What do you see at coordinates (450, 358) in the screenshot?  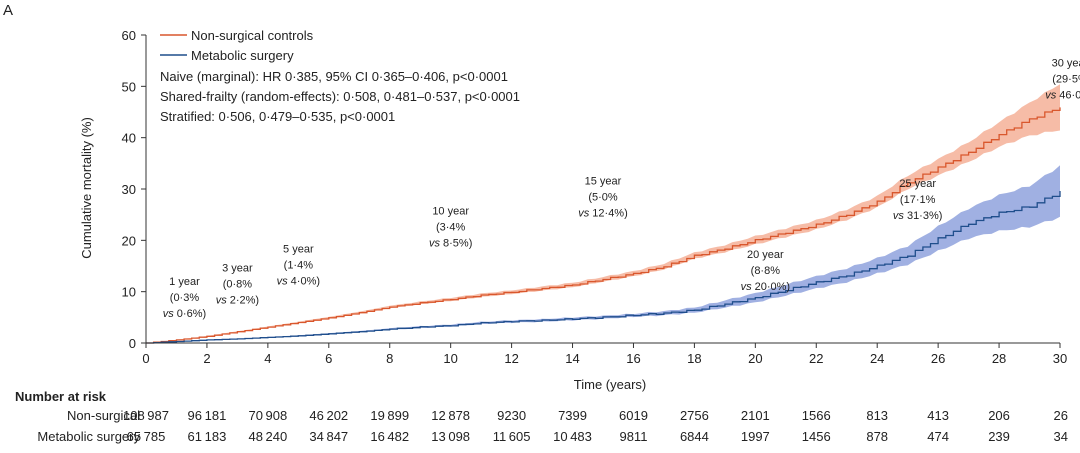 I see `x-tick-label: 10` at bounding box center [450, 358].